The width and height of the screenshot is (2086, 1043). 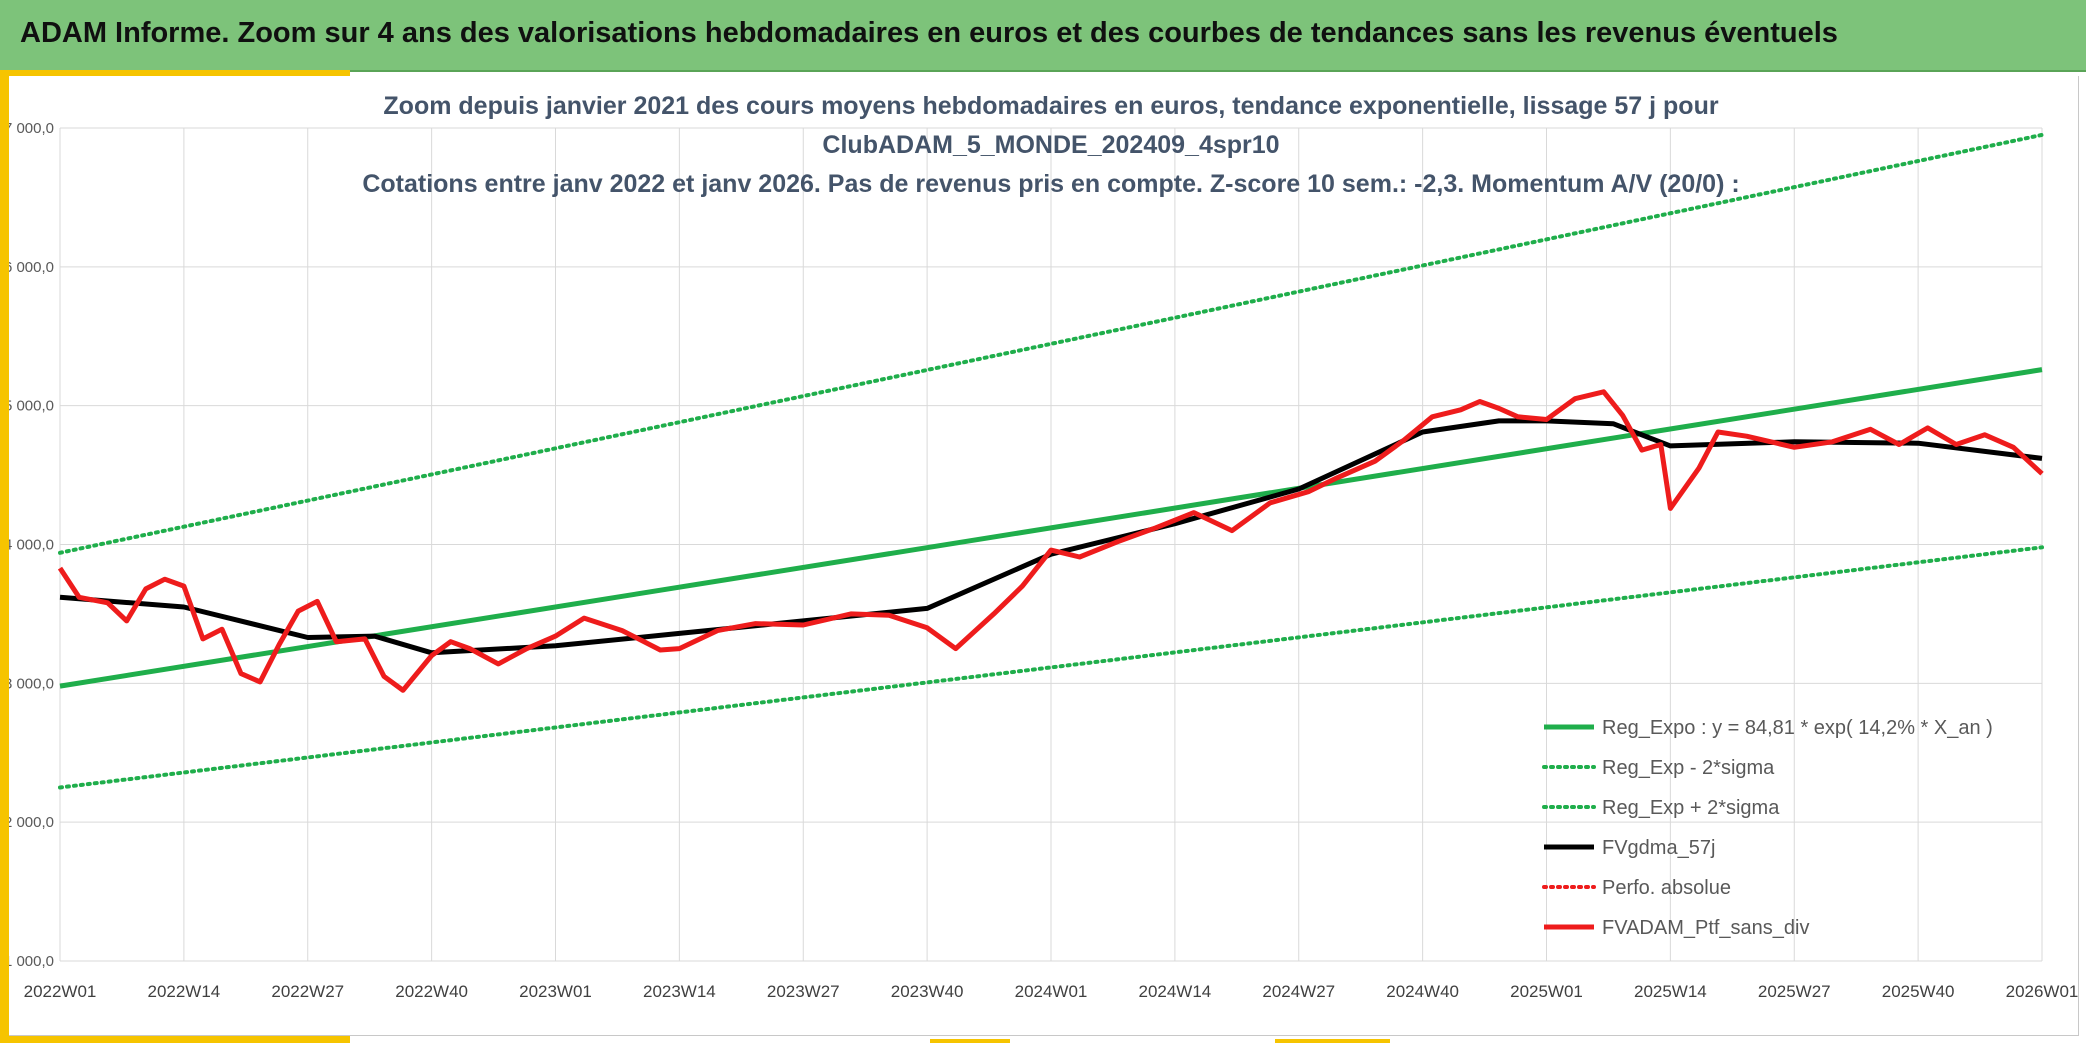 I want to click on x-tick-label: 2024W27, so click(x=1298, y=991).